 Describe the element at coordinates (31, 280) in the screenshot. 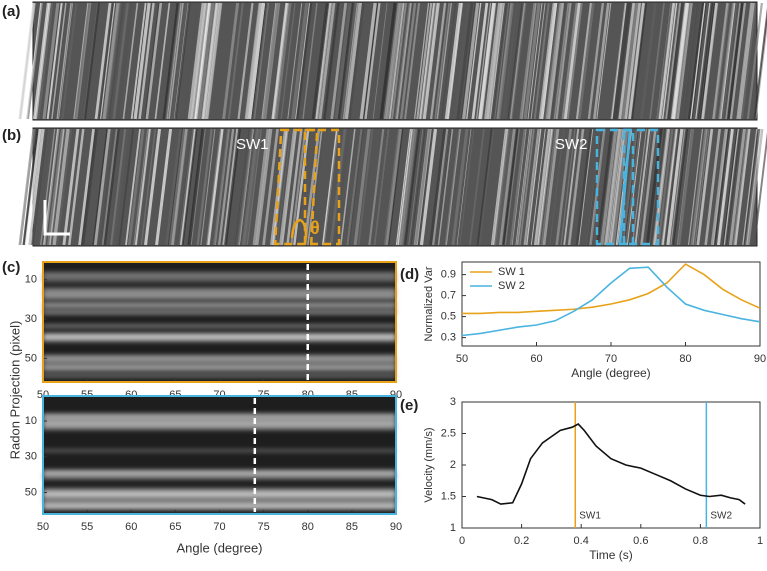

I see `y-tick-label: 10` at that location.